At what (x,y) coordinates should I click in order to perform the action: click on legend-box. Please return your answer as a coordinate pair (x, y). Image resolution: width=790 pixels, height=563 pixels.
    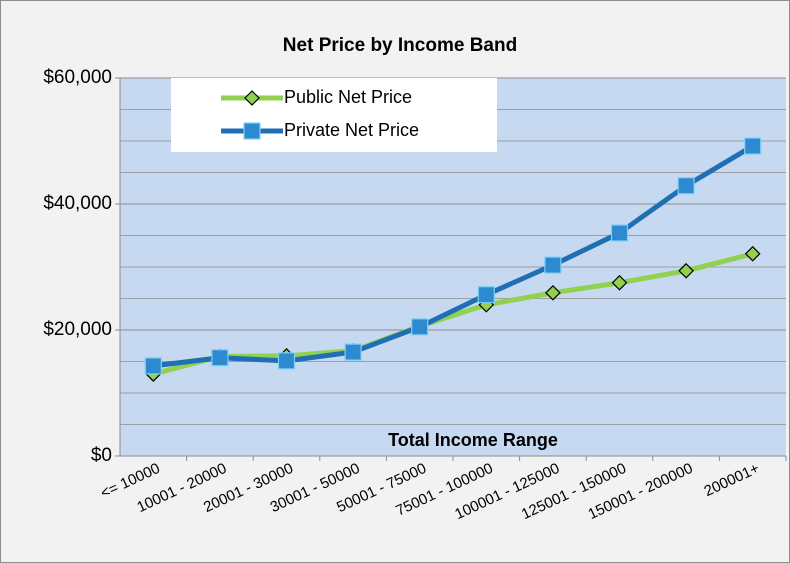
    Looking at the image, I should click on (334, 115).